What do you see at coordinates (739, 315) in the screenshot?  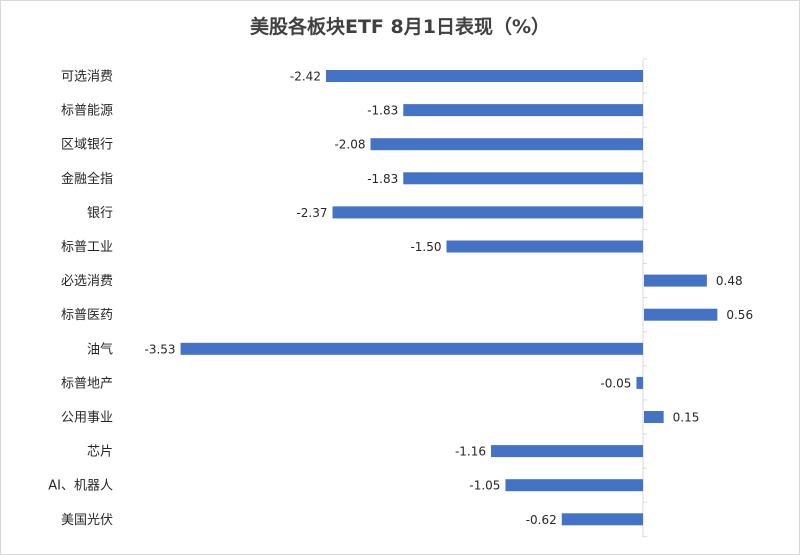 I see `data-label: 0.56` at bounding box center [739, 315].